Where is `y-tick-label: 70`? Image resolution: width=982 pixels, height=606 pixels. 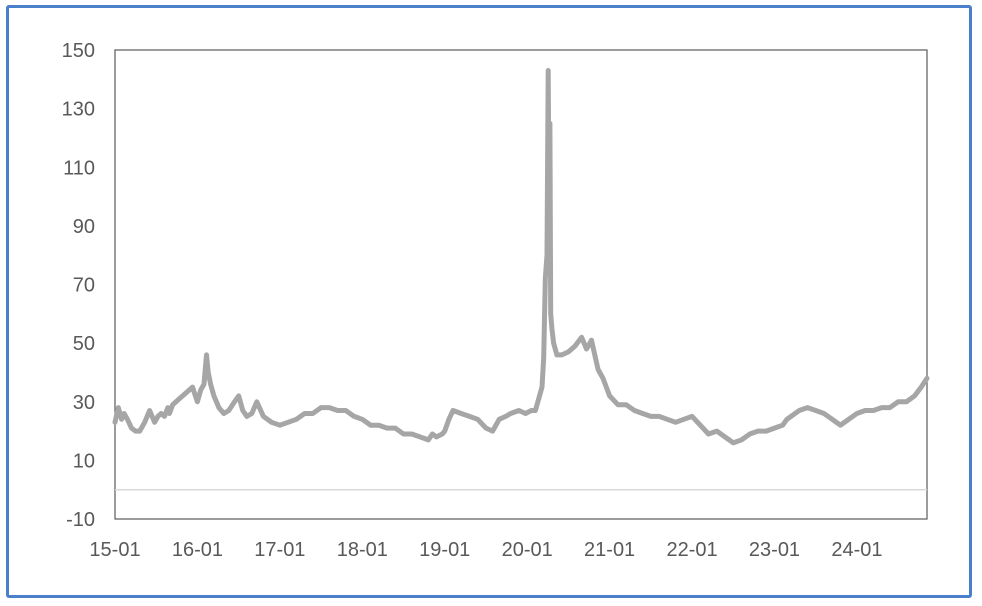
y-tick-label: 70 is located at coordinates (84, 286).